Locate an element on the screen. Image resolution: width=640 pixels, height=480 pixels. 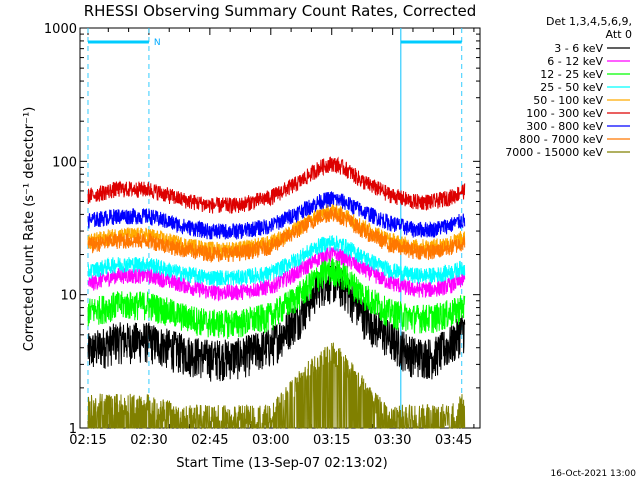
y-tick-label: 1000 is located at coordinates (60, 29).